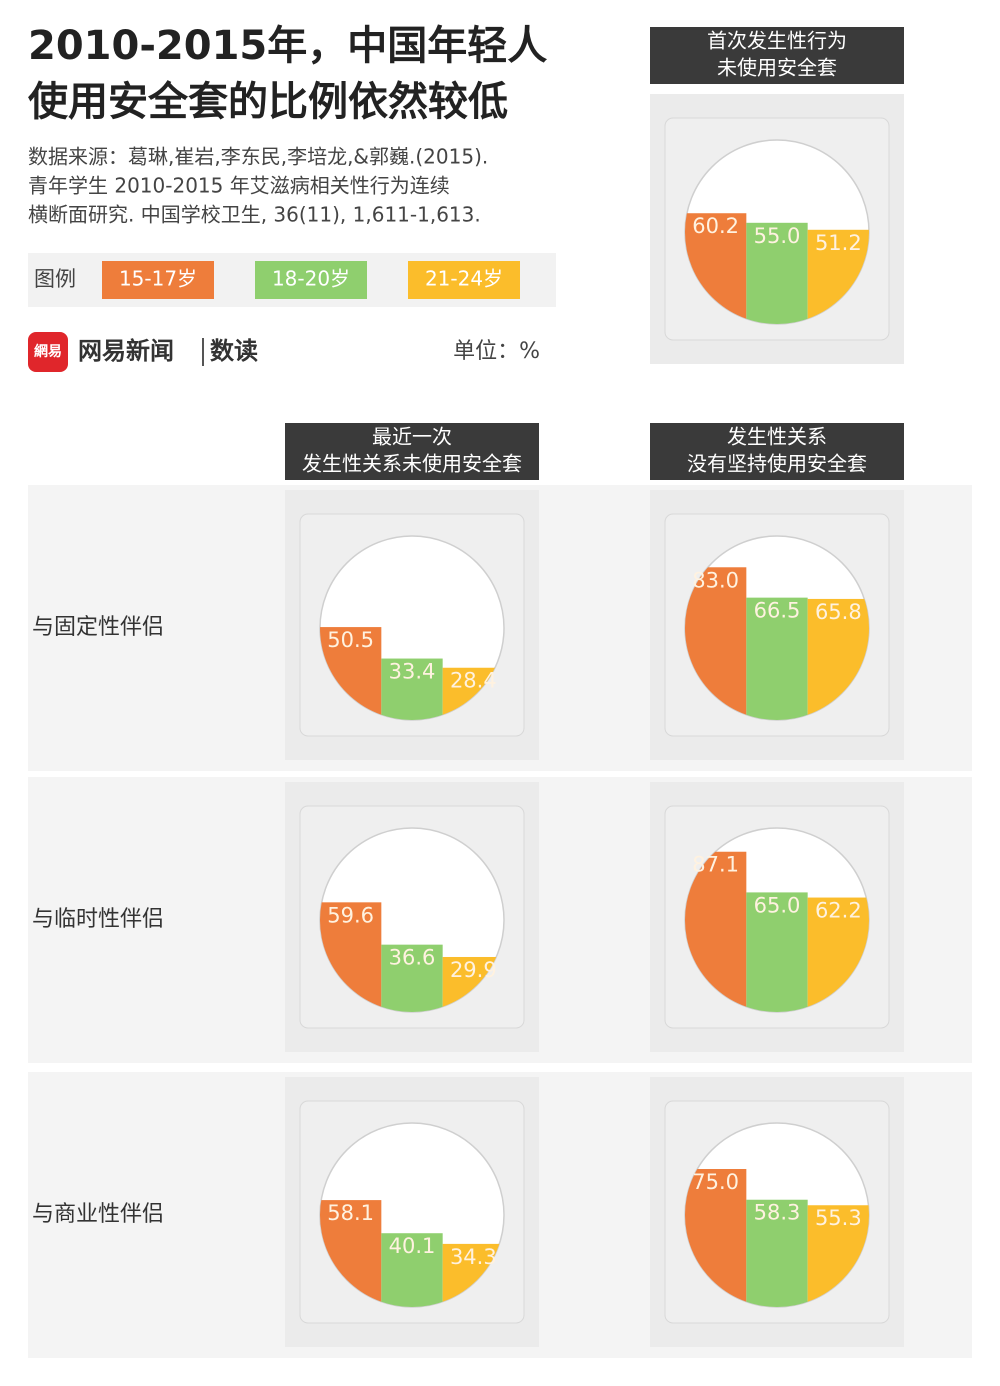 The height and width of the screenshot is (1386, 1000). Describe the element at coordinates (473, 970) in the screenshot. I see `data-label: 29.9` at that location.